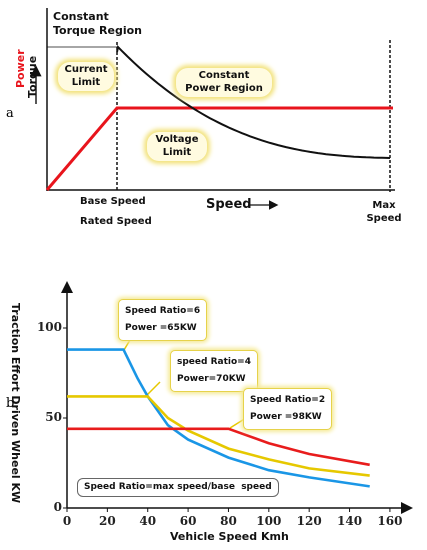 This screenshot has width=427, height=550. Describe the element at coordinates (57, 507) in the screenshot. I see `y-tick-label: 0` at that location.